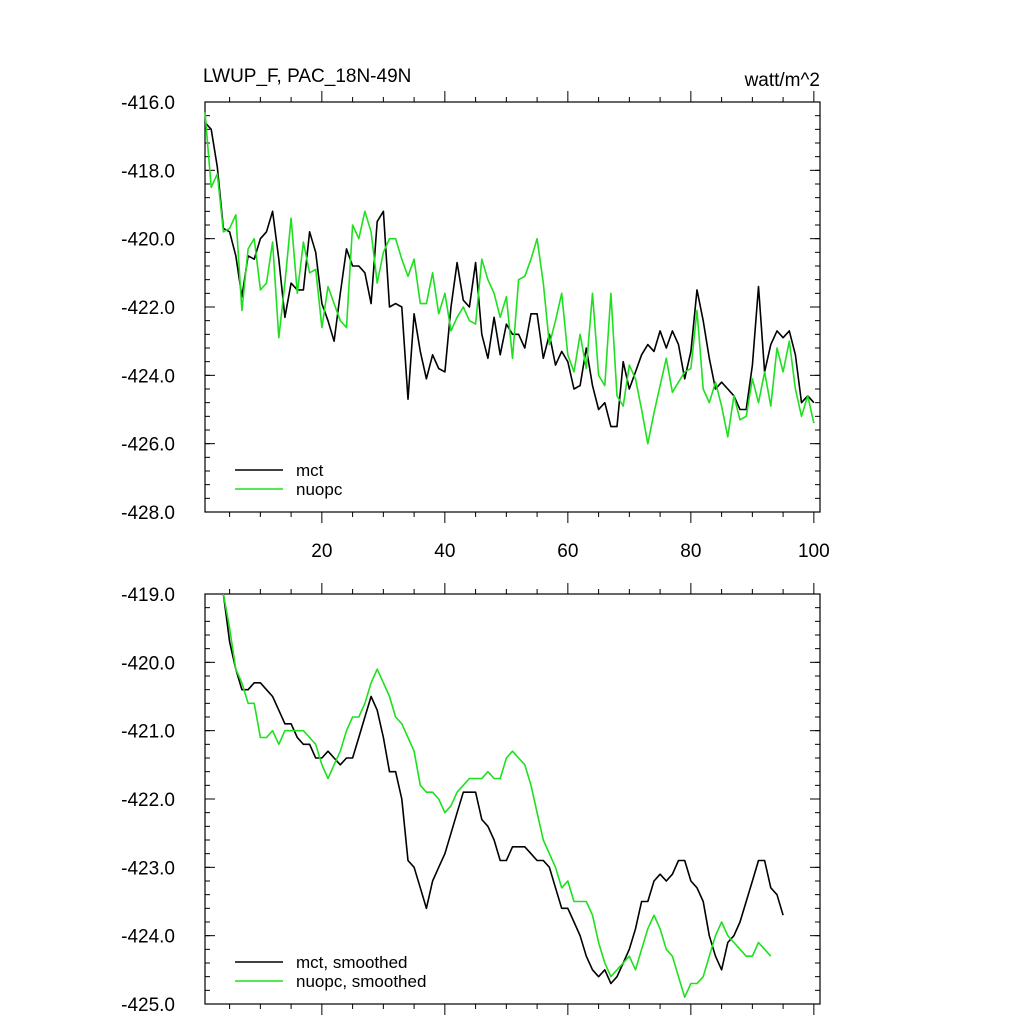  I want to click on legend-label-mct-smoothed: mct, smoothed, so click(352, 962).